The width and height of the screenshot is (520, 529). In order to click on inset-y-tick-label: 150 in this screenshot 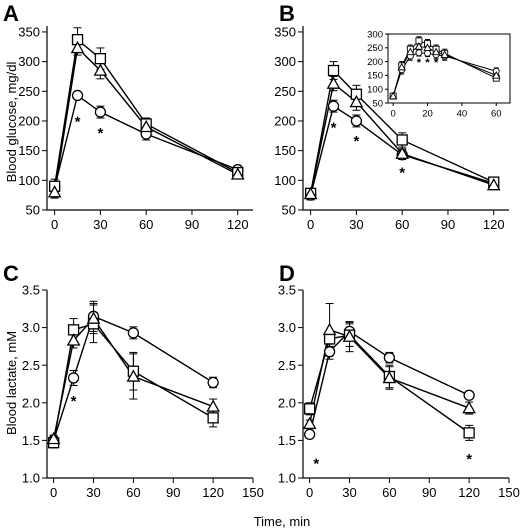, I will do `click(375, 76)`.